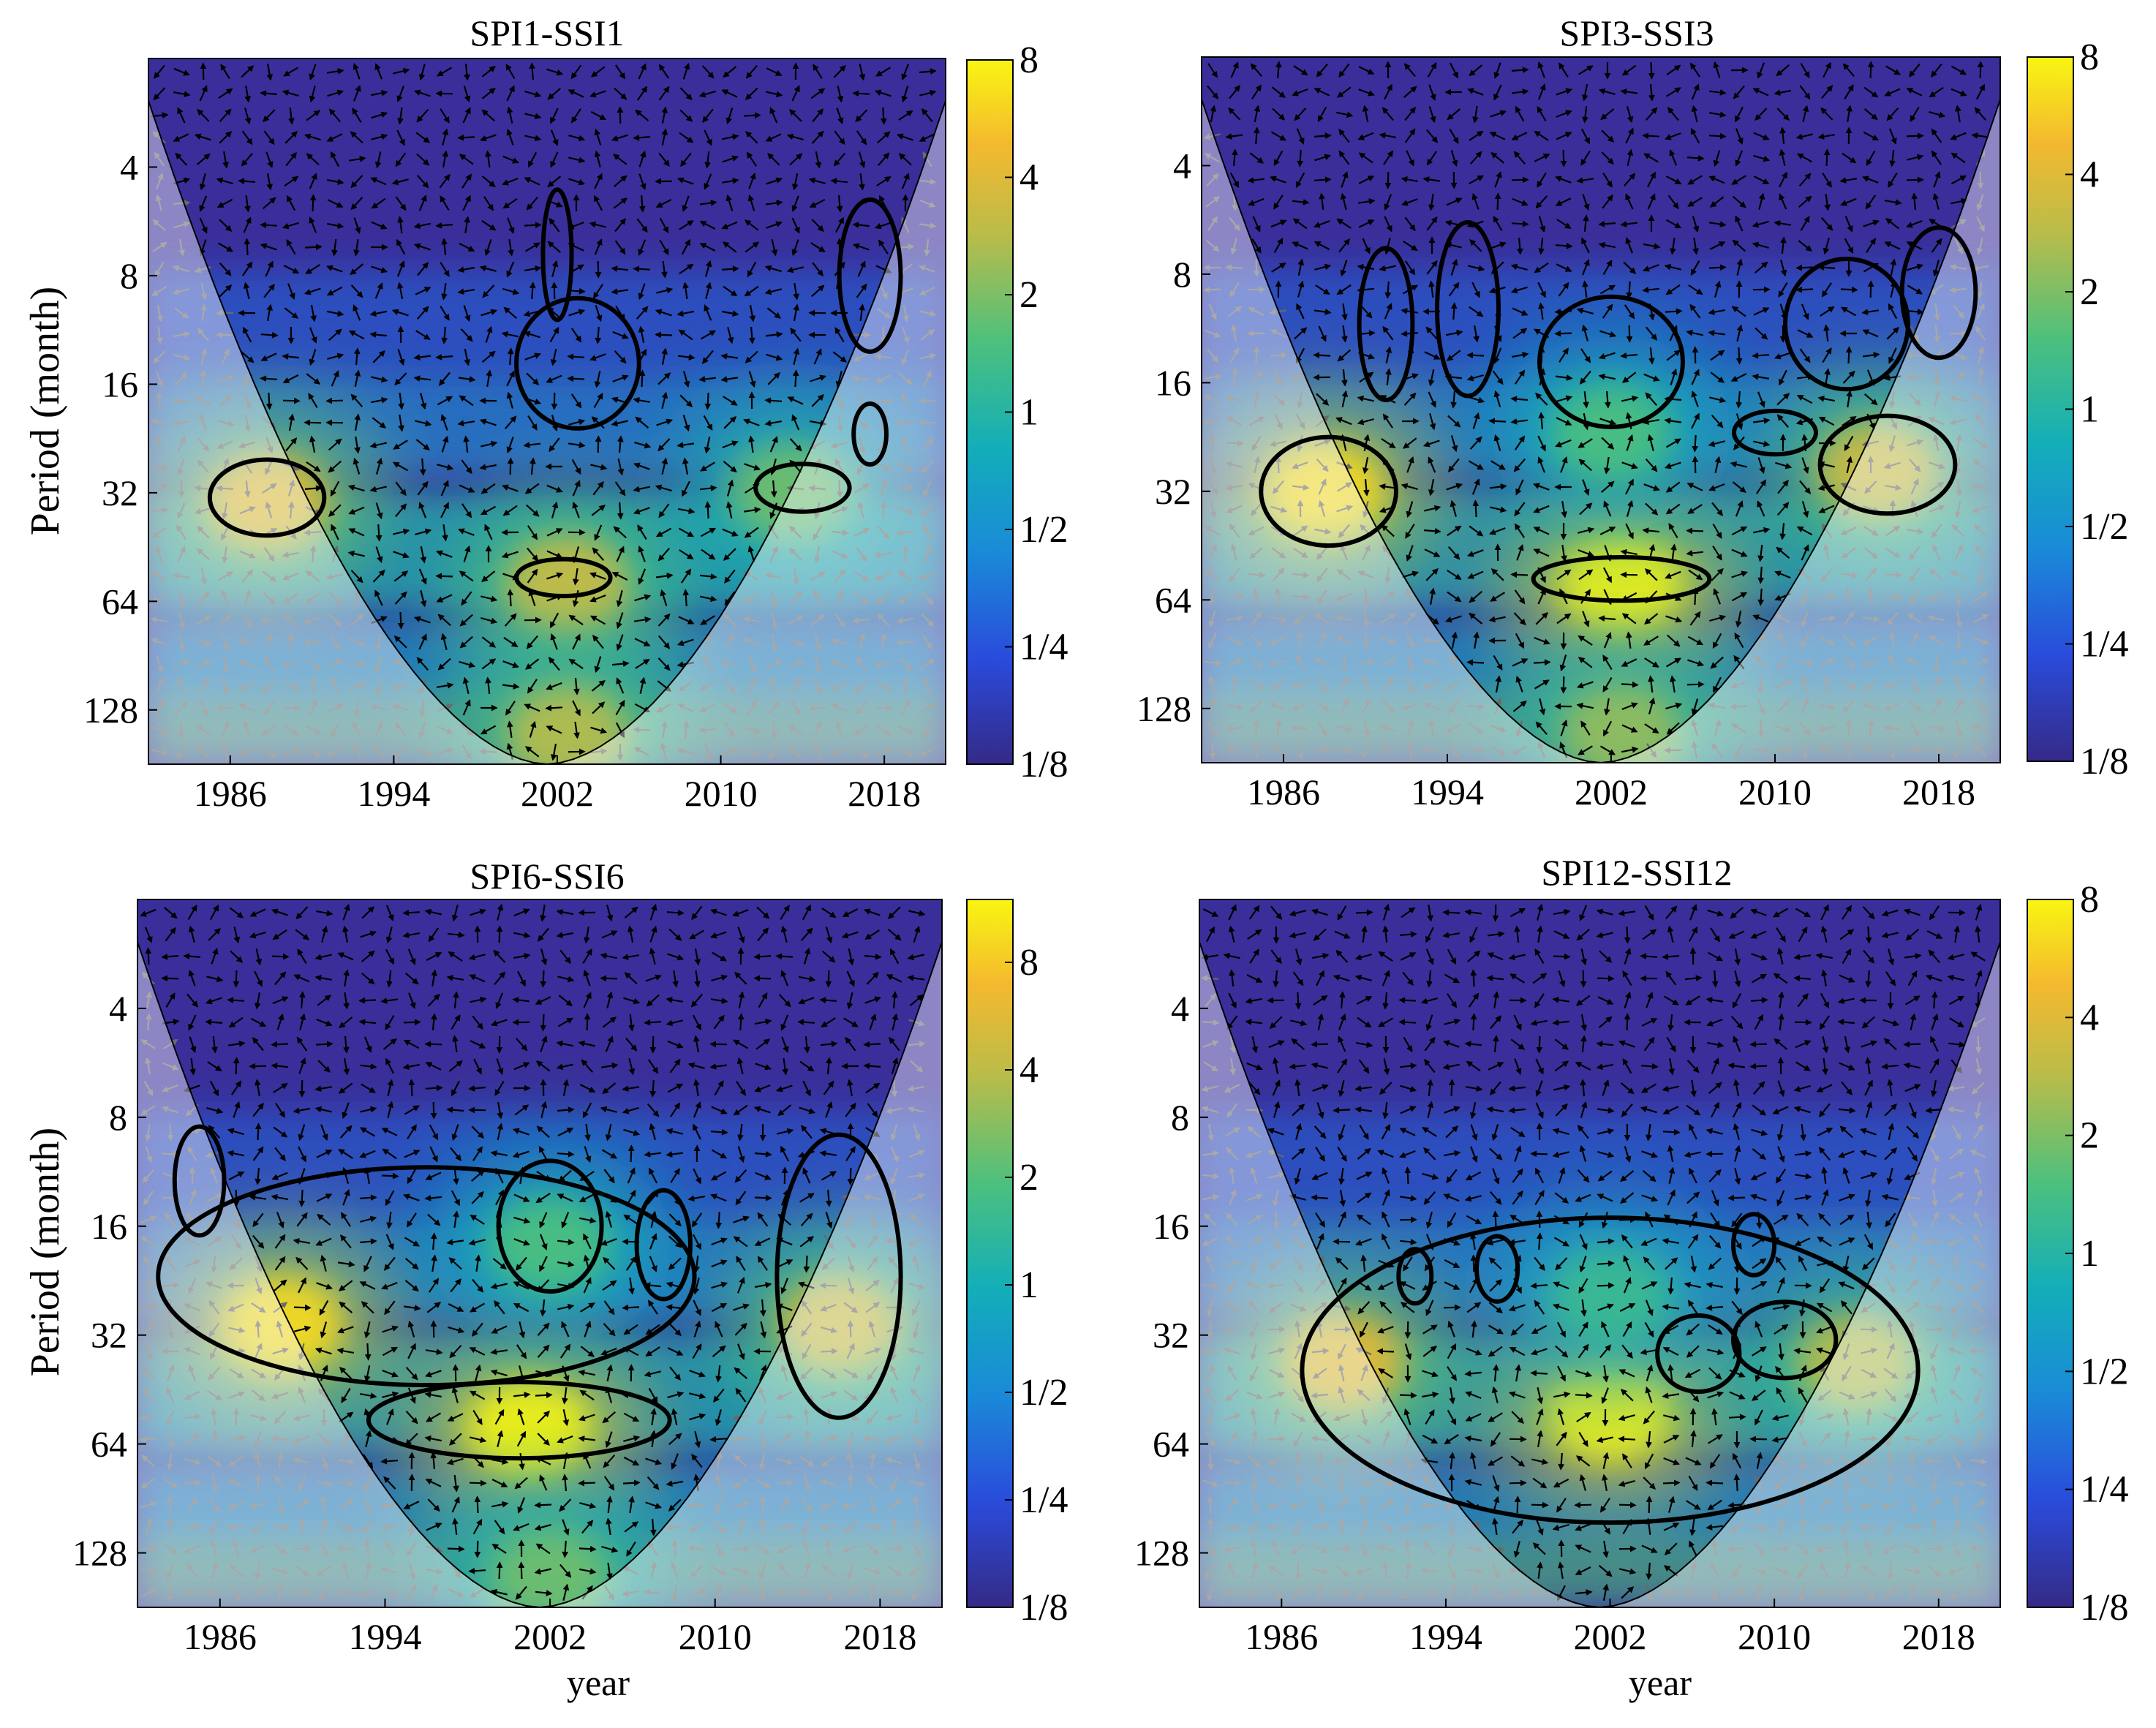  Describe the element at coordinates (2104, 761) in the screenshot. I see `colorbar-tick-label: 1/8` at that location.